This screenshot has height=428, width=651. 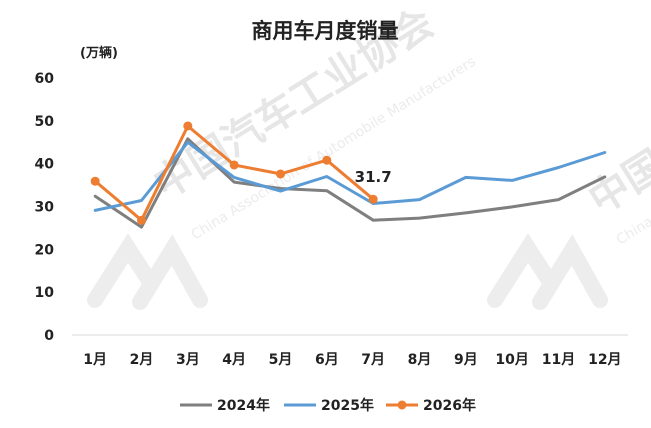 I want to click on legend-marker, so click(x=402, y=405).